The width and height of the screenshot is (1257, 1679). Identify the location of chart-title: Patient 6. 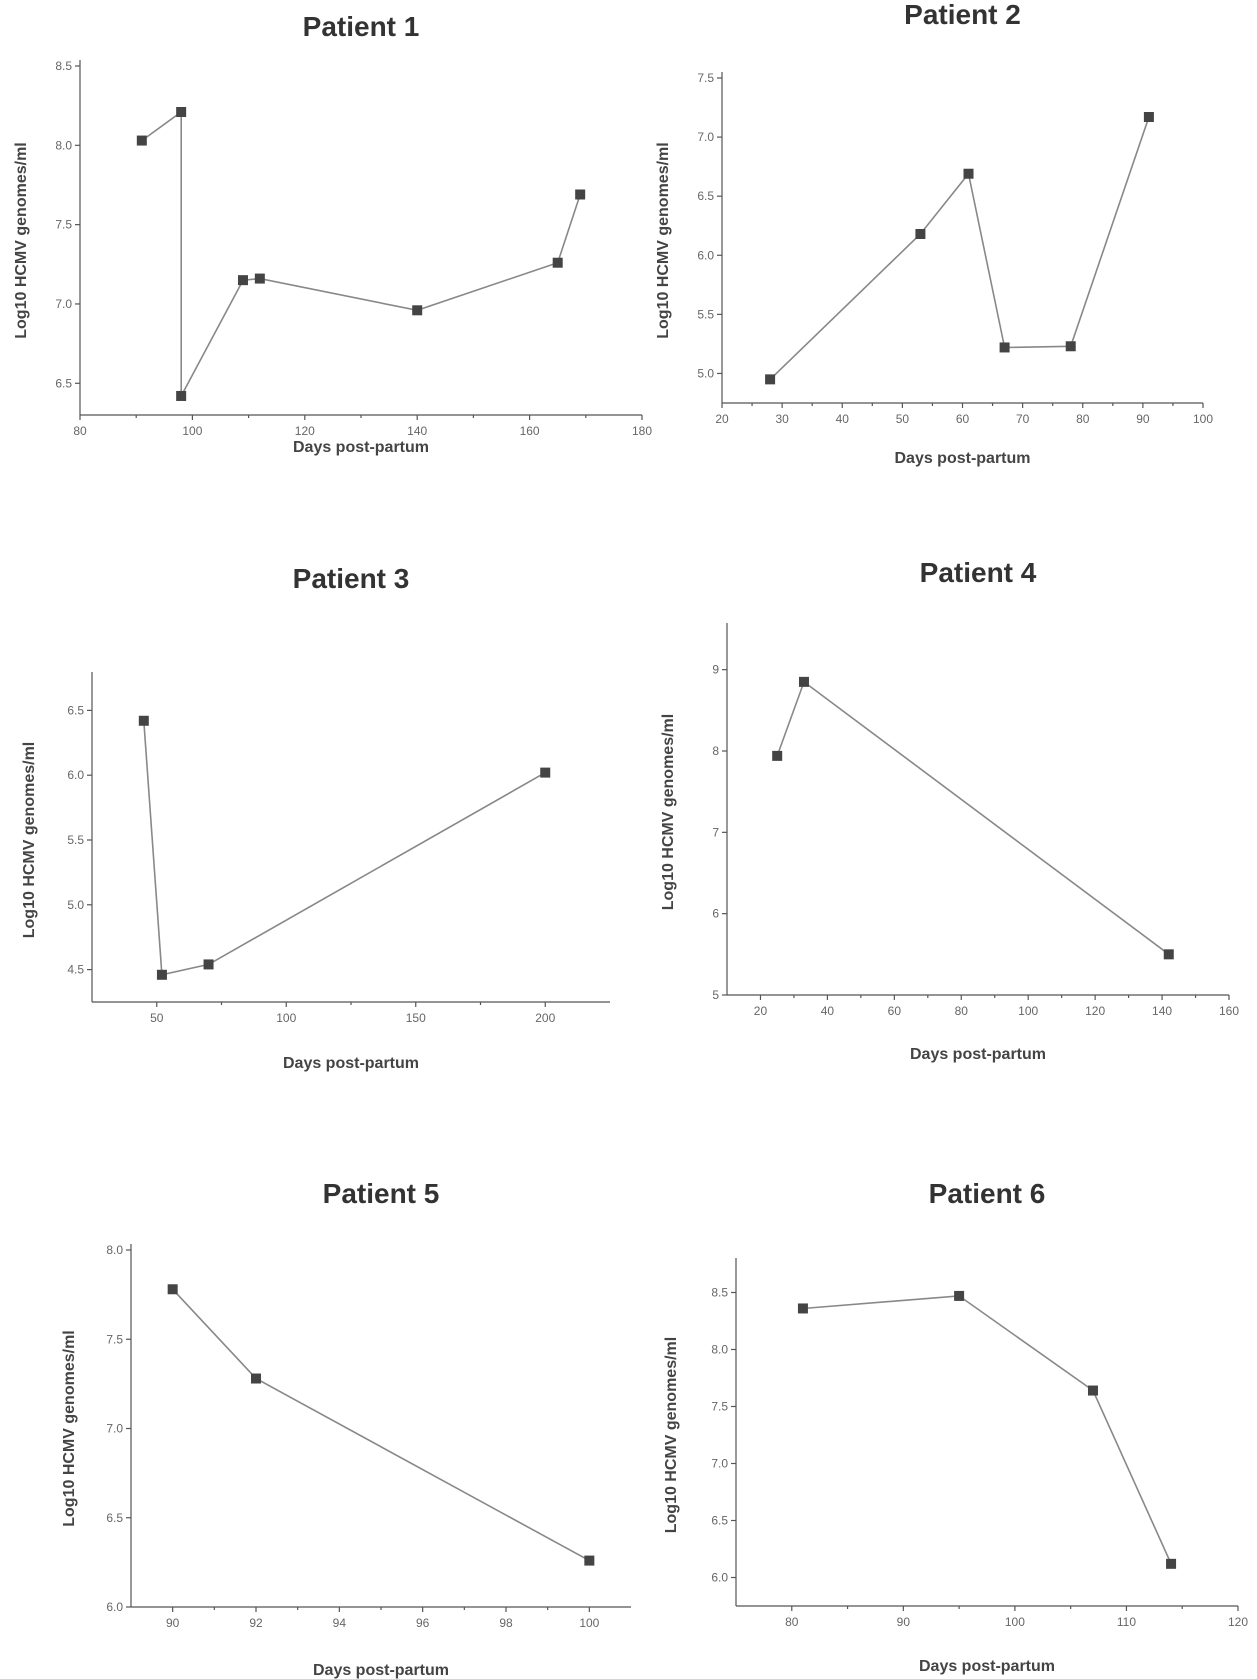
(987, 1193).